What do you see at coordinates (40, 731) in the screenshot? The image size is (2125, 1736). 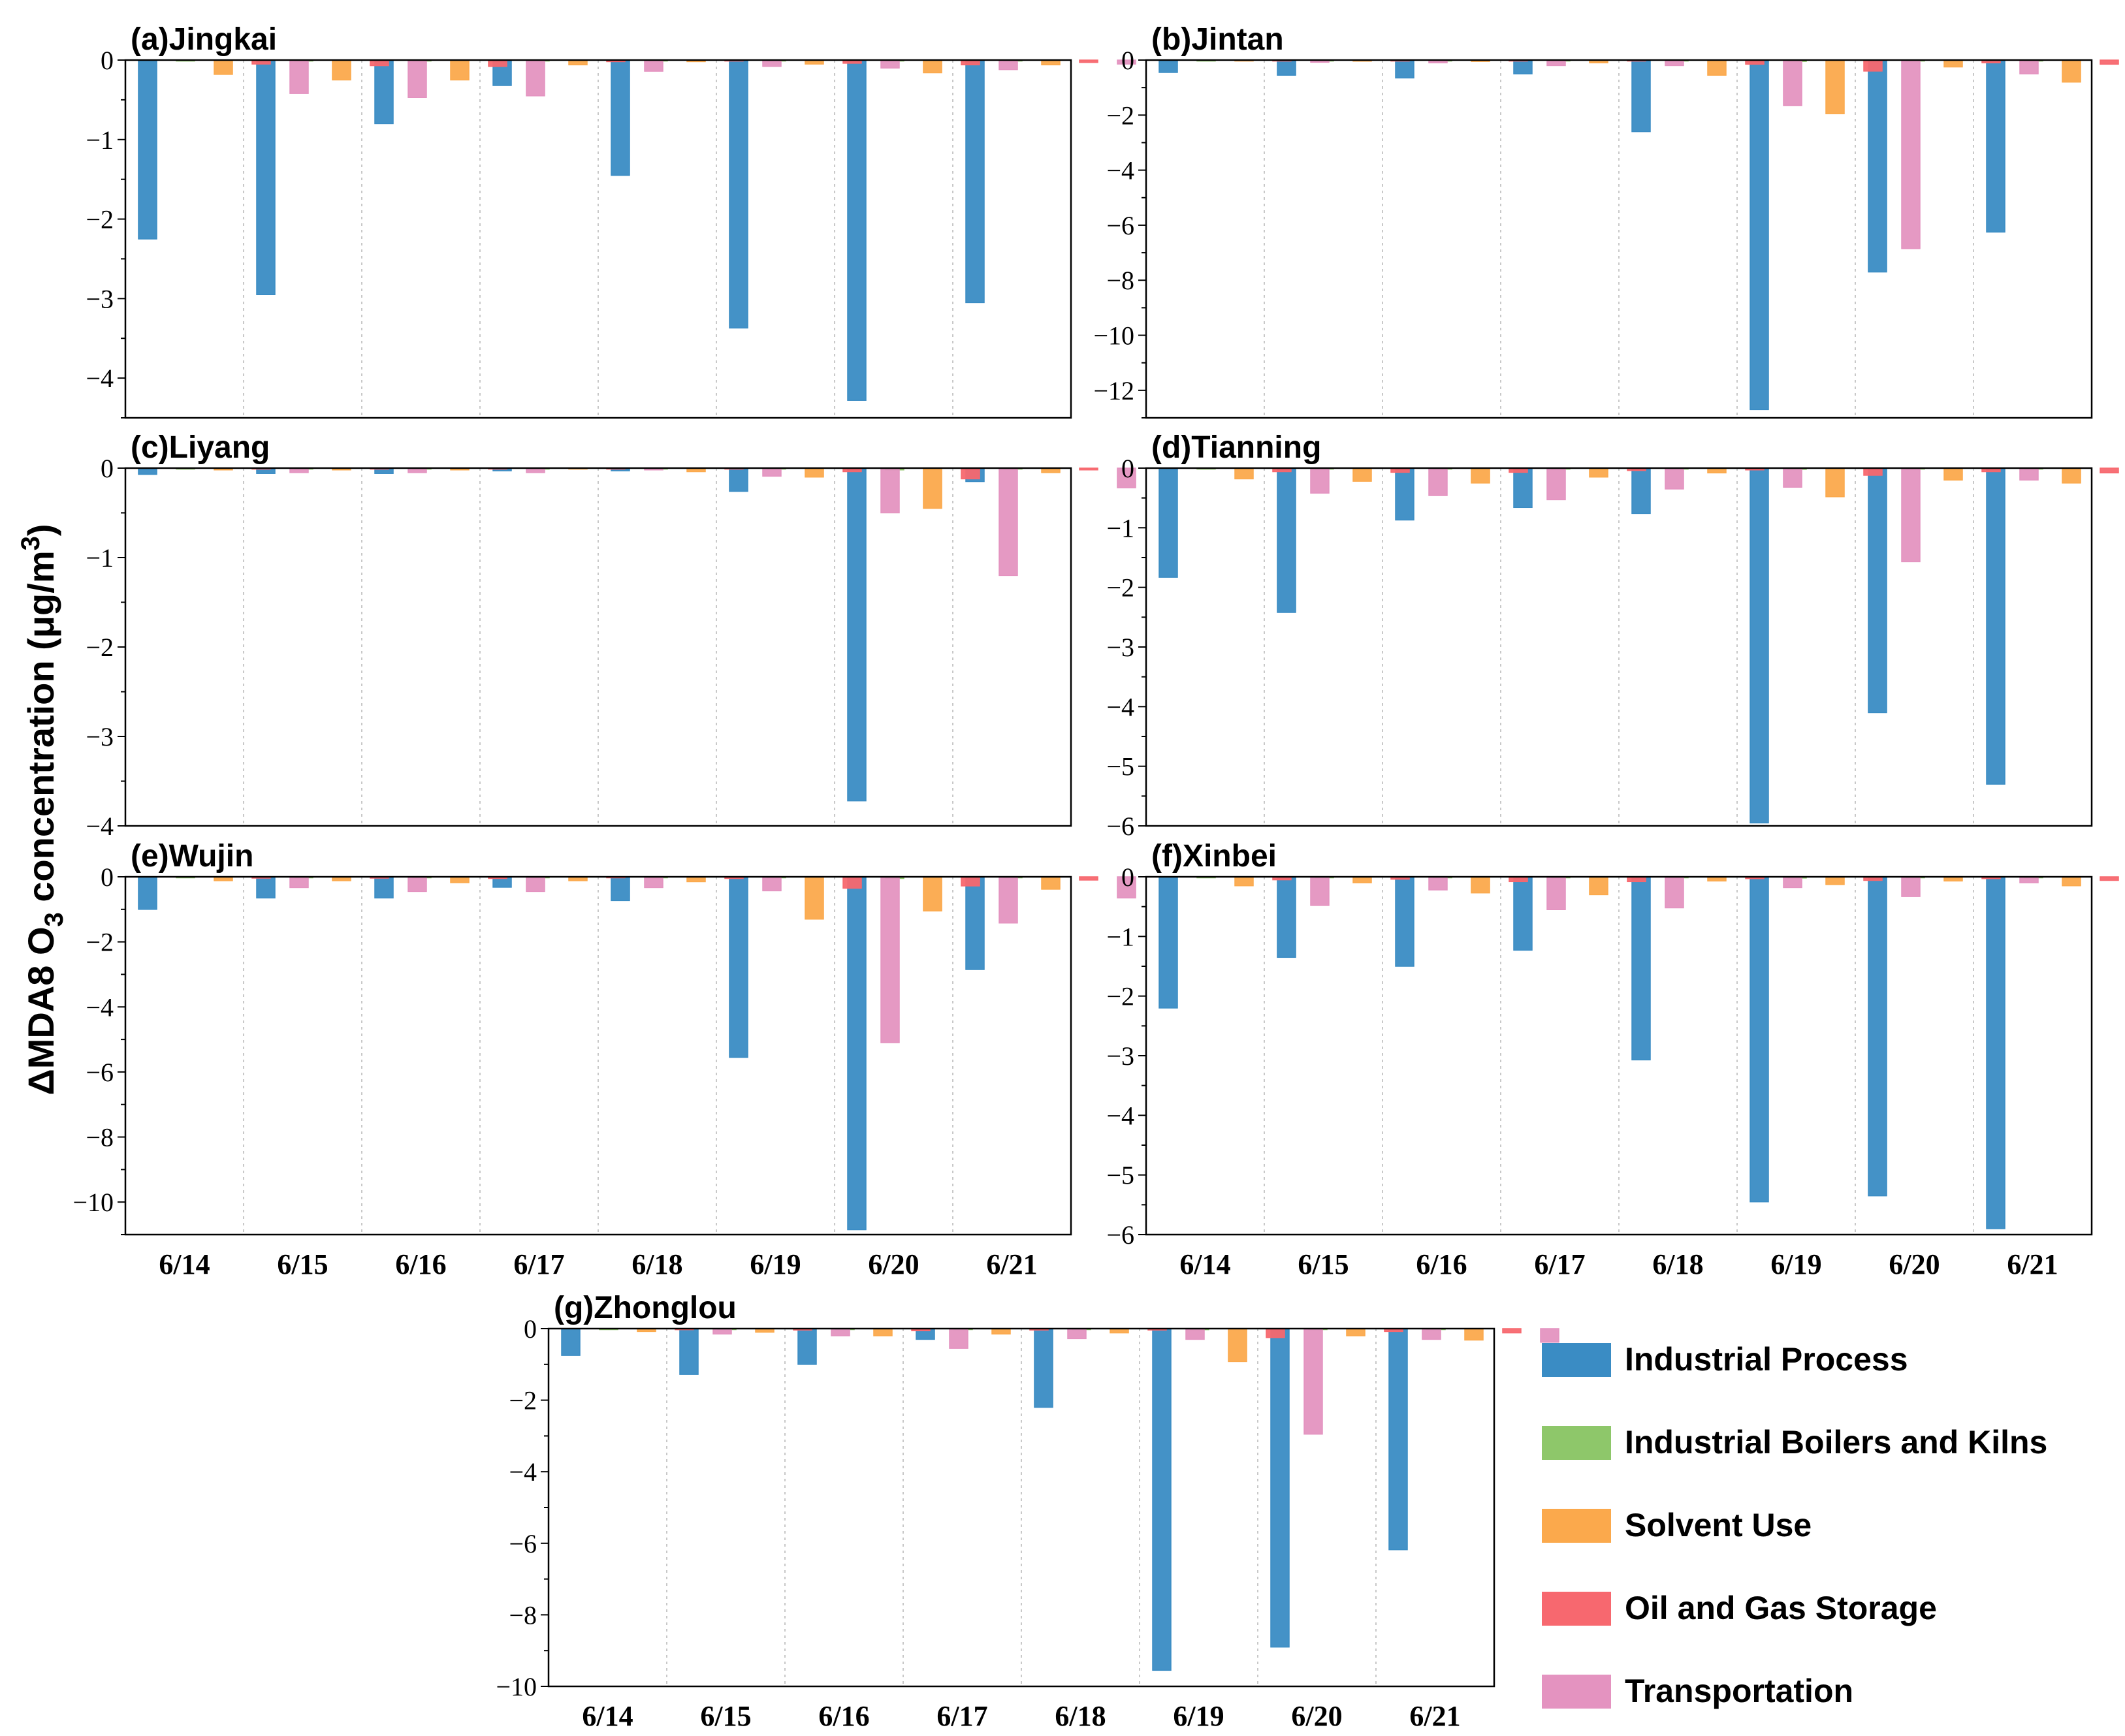 I see `y-label-mid: concentration (μg/m` at bounding box center [40, 731].